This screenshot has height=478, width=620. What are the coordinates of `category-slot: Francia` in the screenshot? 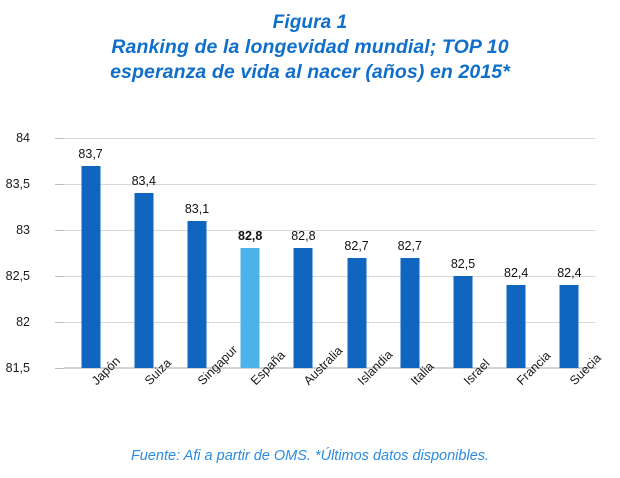 It's located at (521, 390).